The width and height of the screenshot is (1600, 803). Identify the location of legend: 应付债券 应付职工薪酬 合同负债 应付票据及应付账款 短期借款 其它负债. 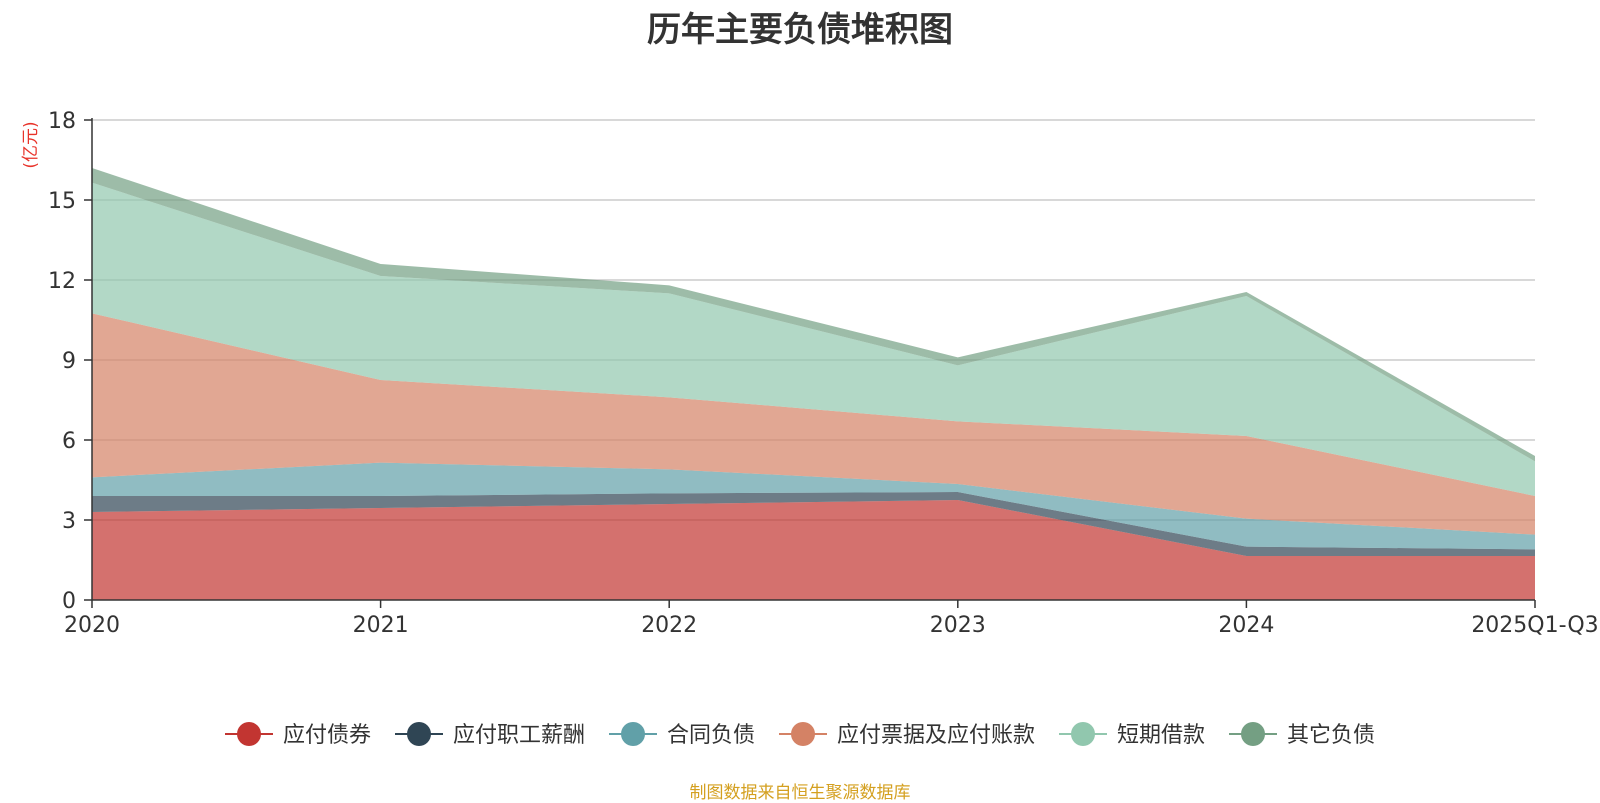
(800, 735).